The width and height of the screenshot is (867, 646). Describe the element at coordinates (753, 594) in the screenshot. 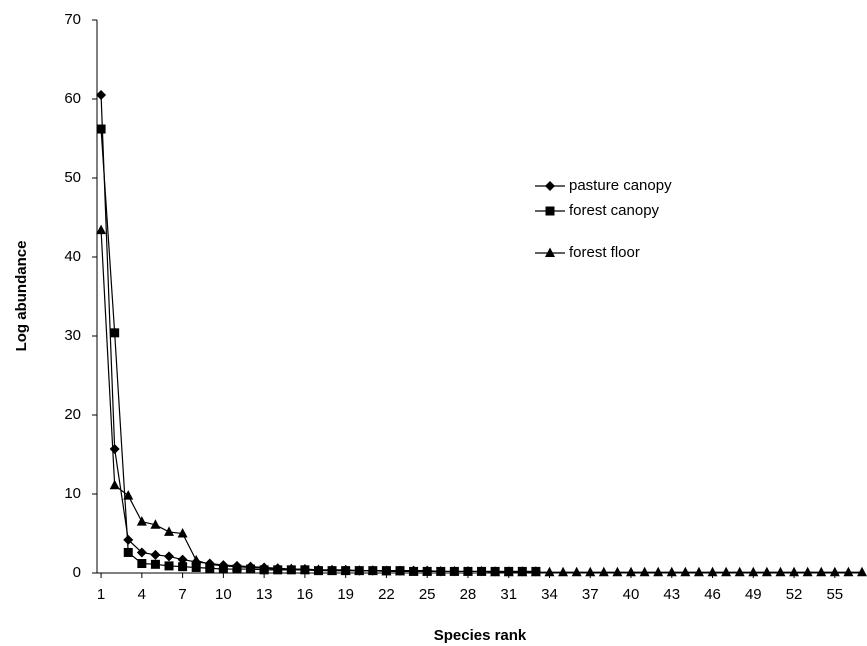

I see `x-tick-label: 49` at that location.